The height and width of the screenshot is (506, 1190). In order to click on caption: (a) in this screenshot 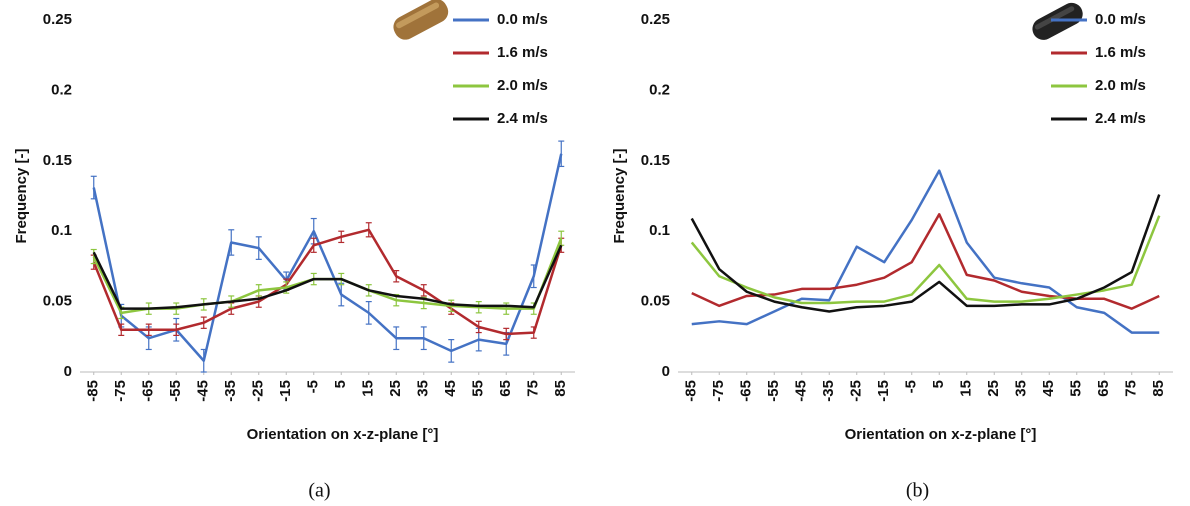, I will do `click(319, 491)`.